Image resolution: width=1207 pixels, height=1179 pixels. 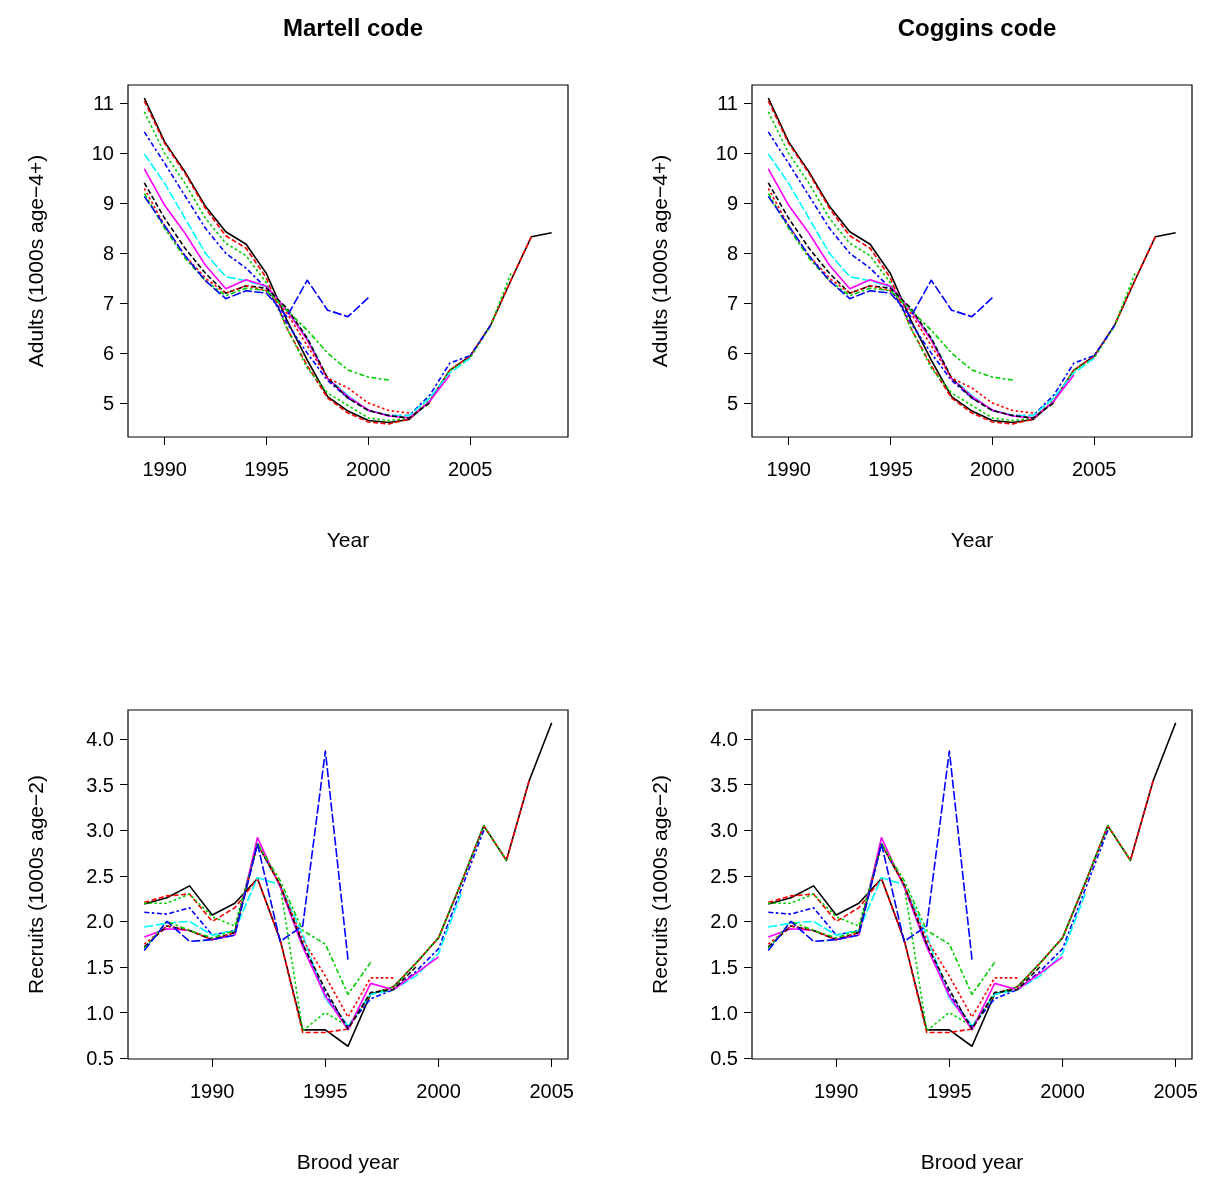 I want to click on chart-title: Coggins code, so click(x=977, y=27).